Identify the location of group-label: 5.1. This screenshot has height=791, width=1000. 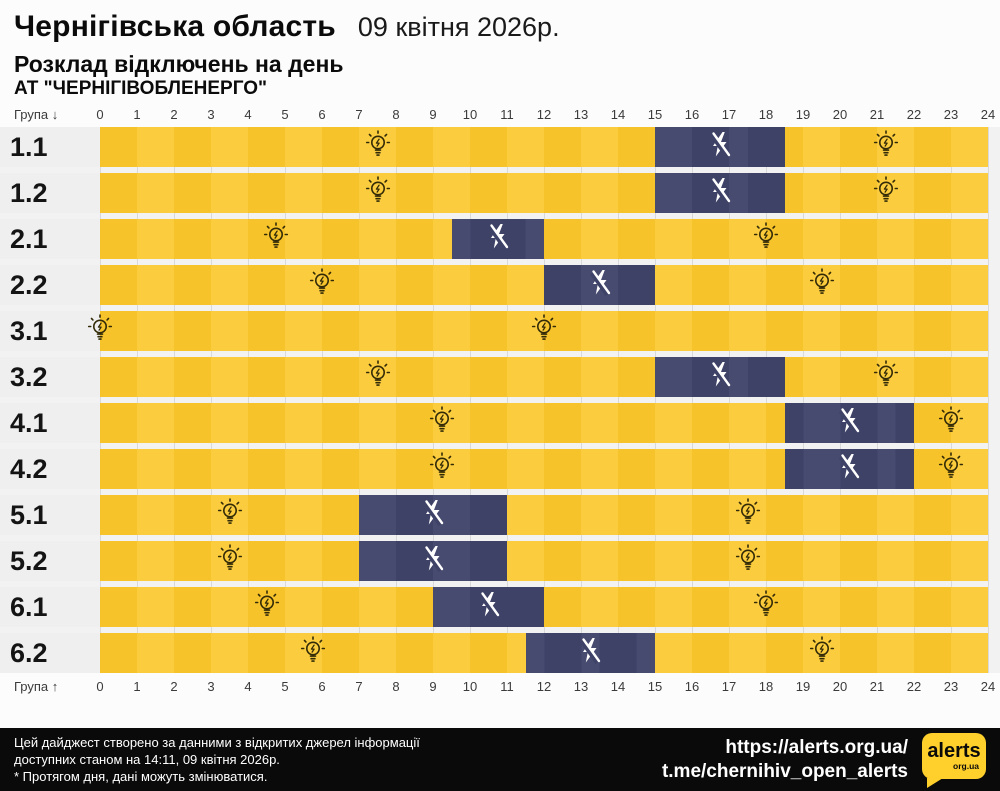
(50, 515).